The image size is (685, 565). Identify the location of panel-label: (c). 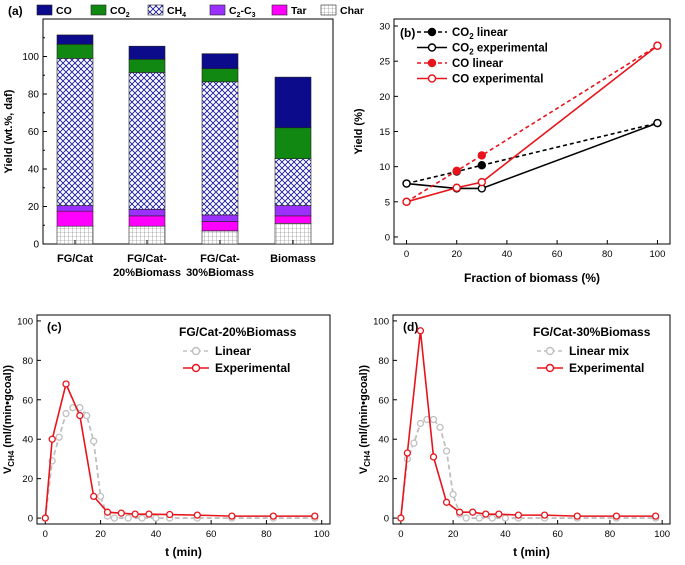
(54, 327).